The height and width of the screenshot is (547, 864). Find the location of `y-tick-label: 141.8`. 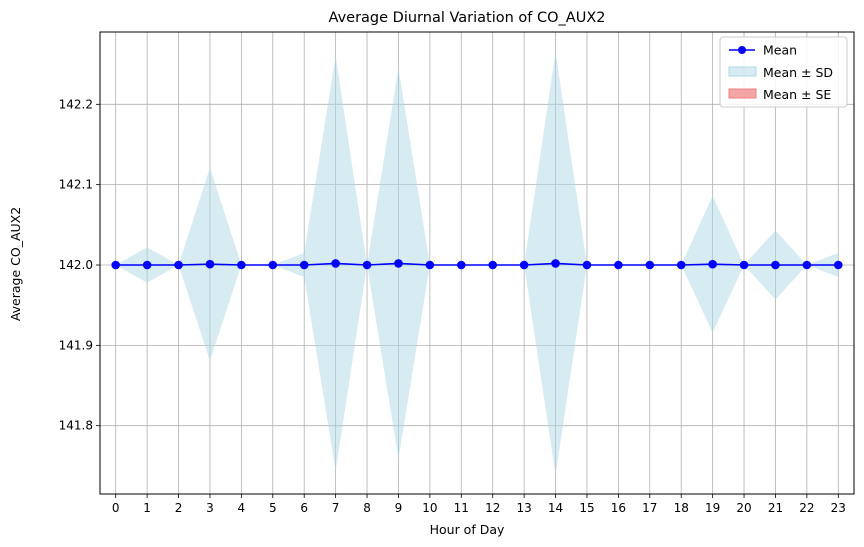

y-tick-label: 141.8 is located at coordinates (76, 426).